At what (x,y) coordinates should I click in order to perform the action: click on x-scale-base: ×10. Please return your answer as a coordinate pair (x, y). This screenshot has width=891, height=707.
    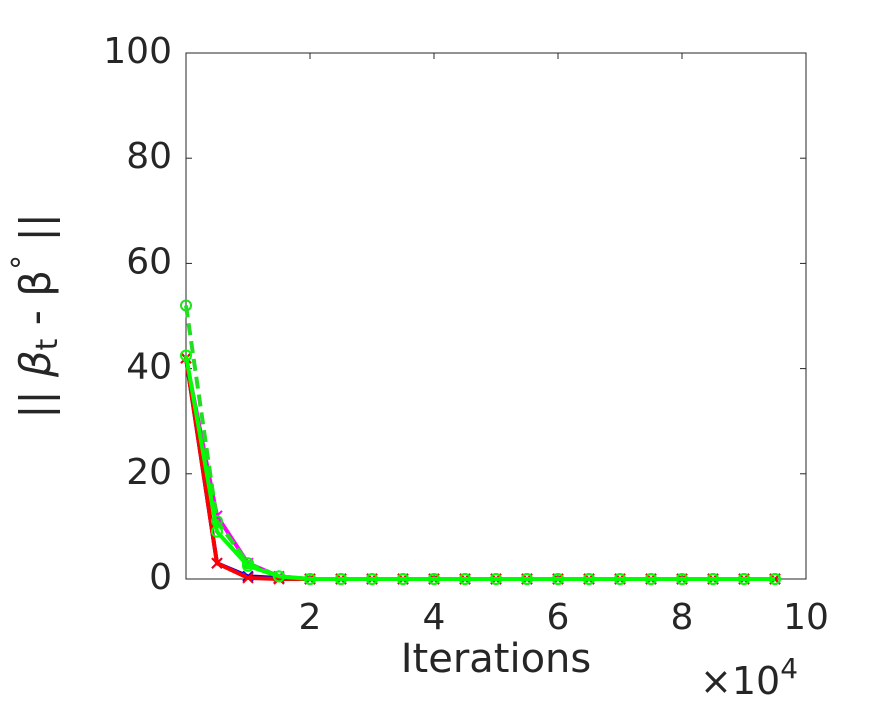
    Looking at the image, I should click on (740, 681).